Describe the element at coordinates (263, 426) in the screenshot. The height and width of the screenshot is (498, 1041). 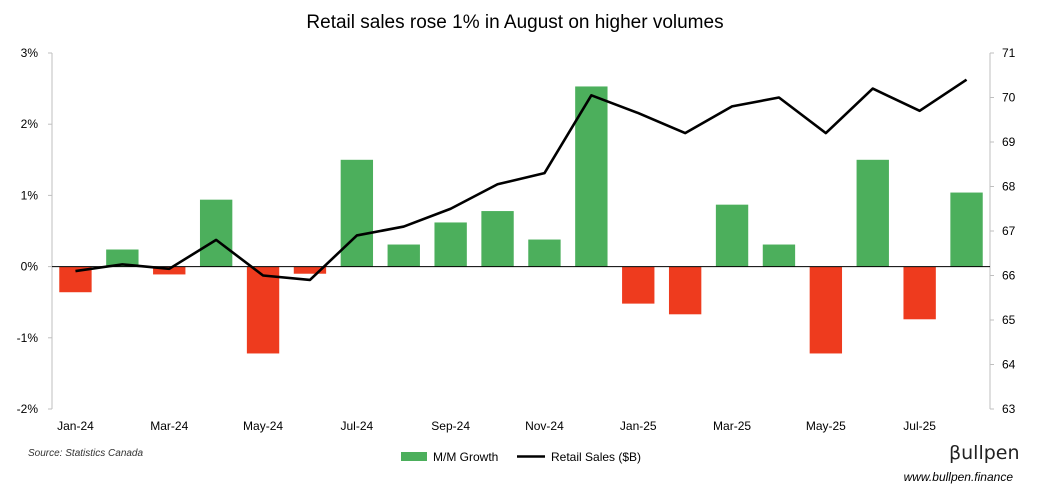
I see `x-tick-label: May-24` at that location.